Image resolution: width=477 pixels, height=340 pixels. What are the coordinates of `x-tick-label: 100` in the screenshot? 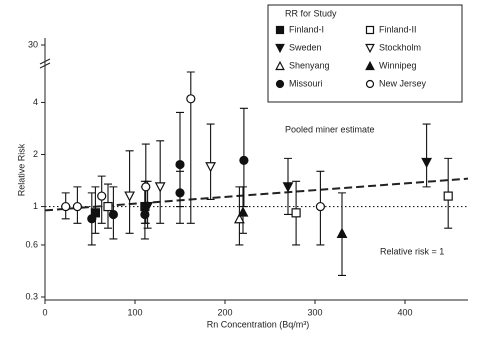 It's located at (134, 312).